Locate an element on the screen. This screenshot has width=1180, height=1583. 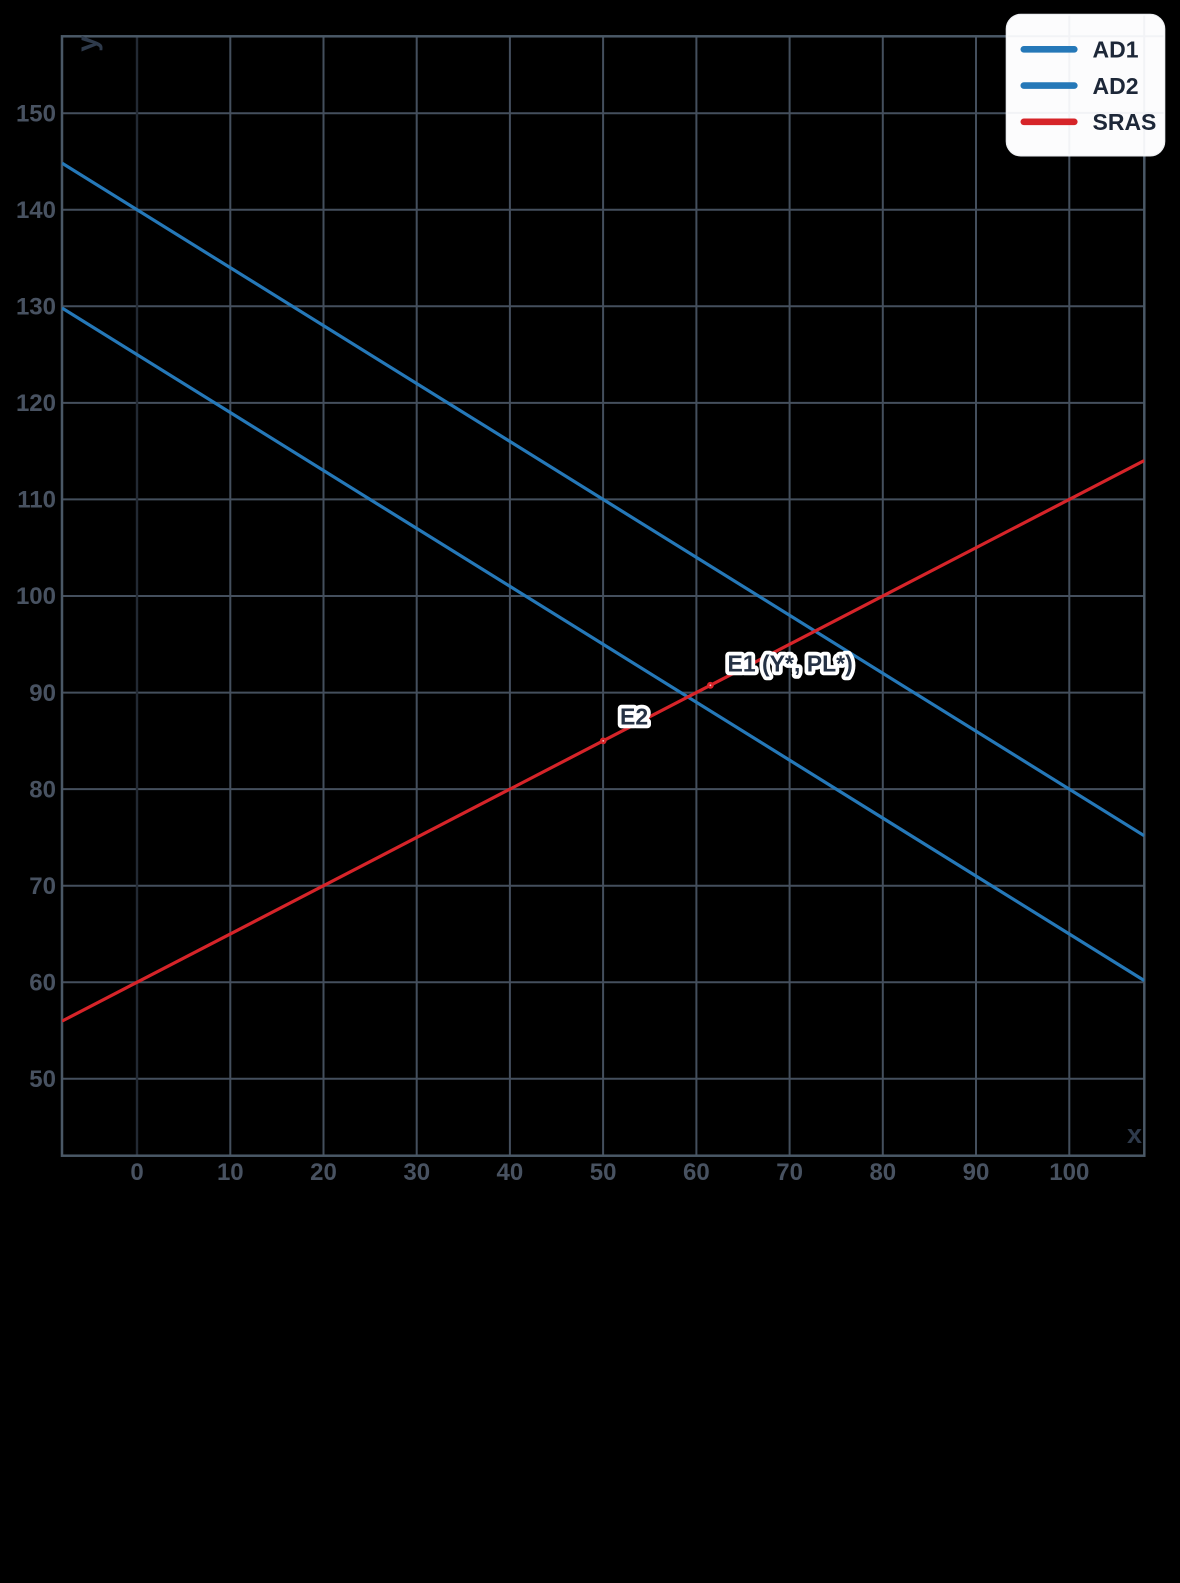
svg-text: 0 is located at coordinates (136, 1172).